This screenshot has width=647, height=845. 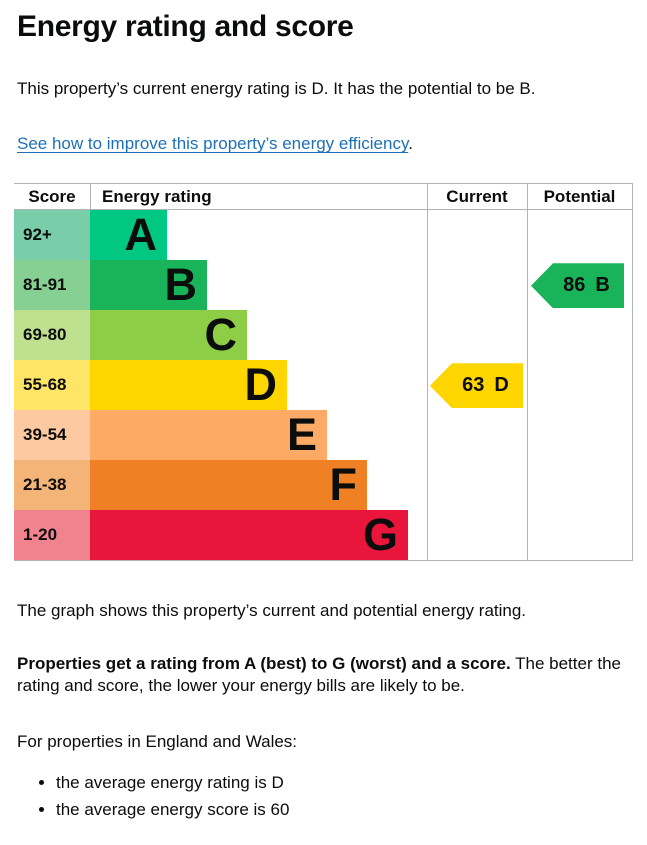 I want to click on band-bar-f: F, so click(x=228, y=485).